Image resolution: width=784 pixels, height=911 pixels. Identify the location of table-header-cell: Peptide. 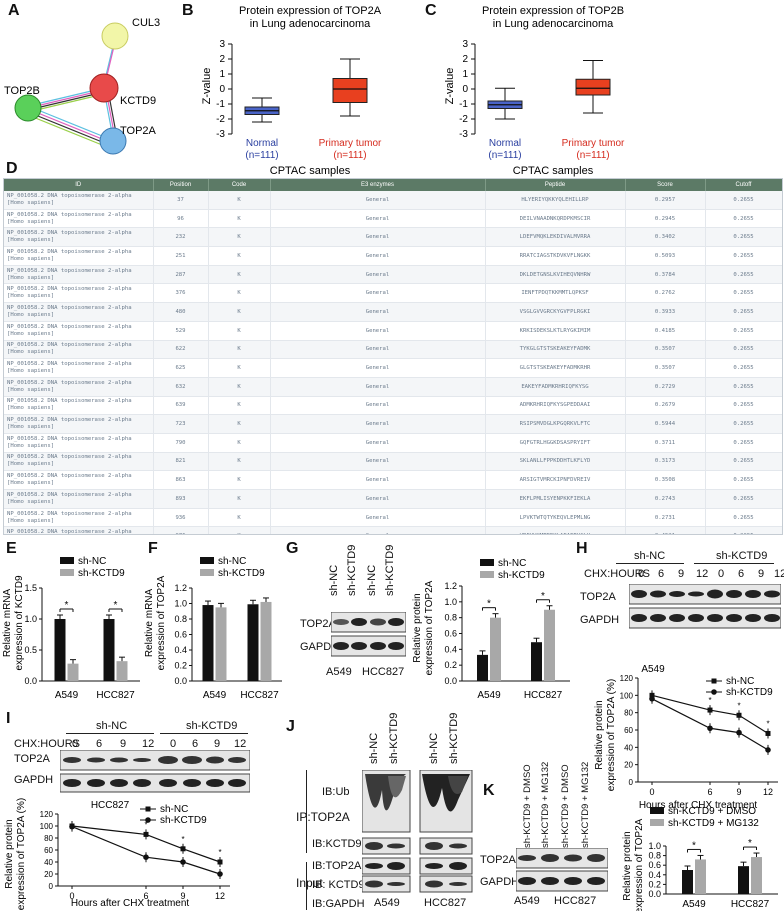
(555, 185).